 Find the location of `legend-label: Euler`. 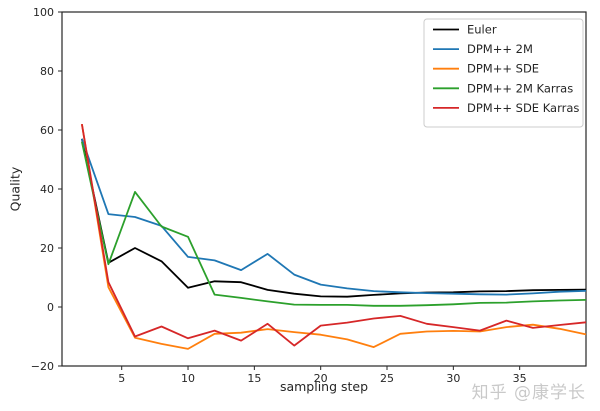

legend-label: Euler is located at coordinates (482, 30).